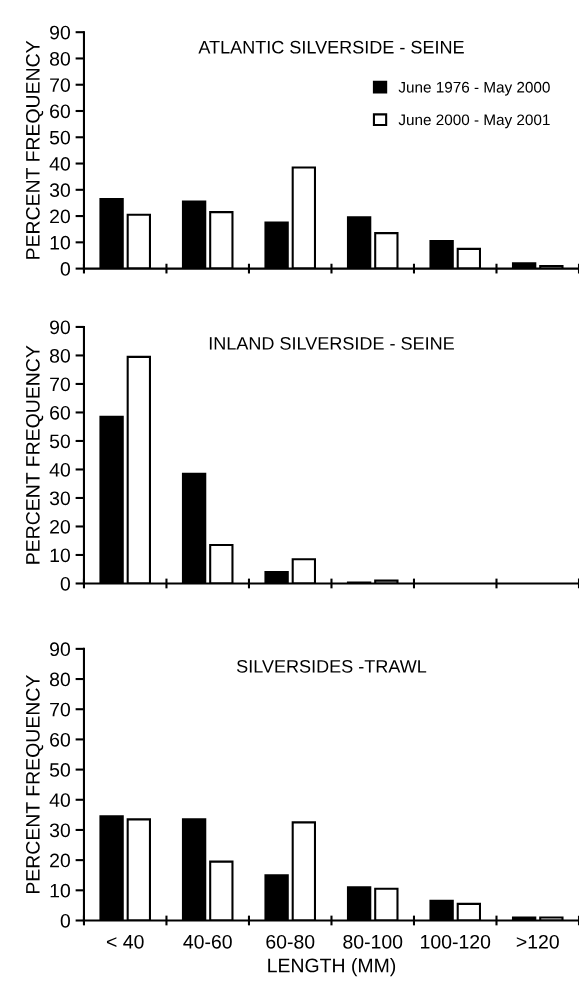 The height and width of the screenshot is (1006, 579). I want to click on x-axis-title: LENGTH (MM), so click(332, 967).